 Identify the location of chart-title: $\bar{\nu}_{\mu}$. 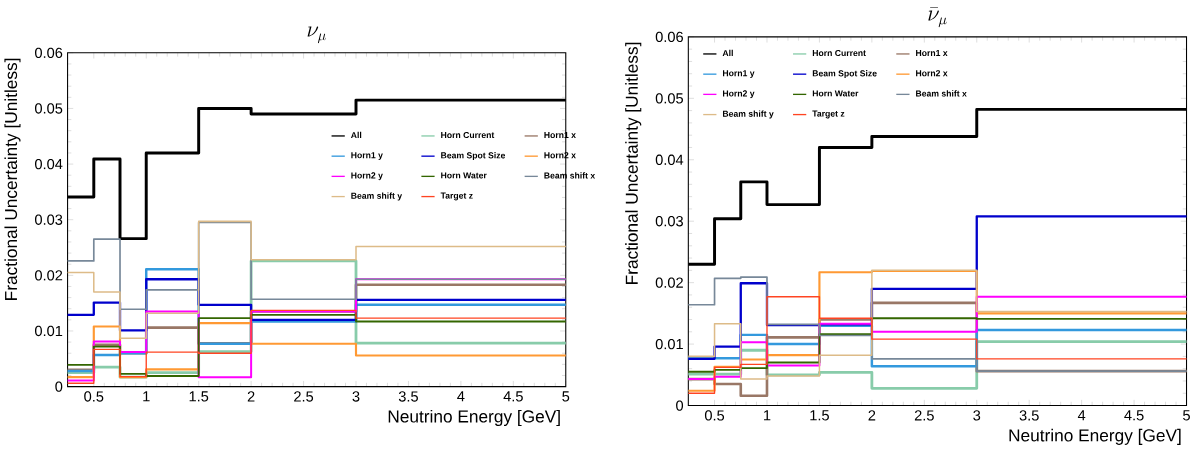
(937, 17).